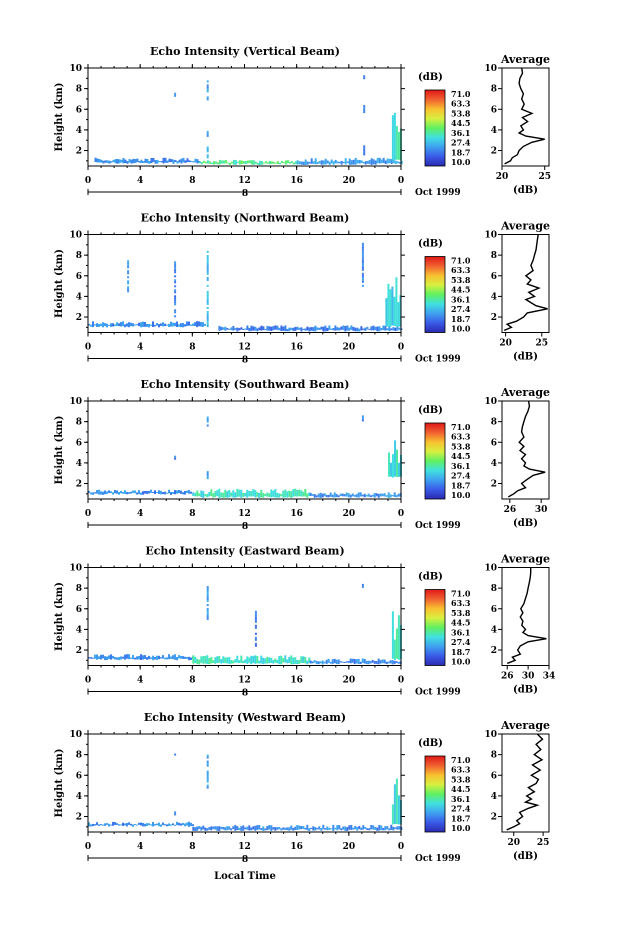 The image size is (617, 929). I want to click on y-axis-label: Height (km), so click(59, 616).